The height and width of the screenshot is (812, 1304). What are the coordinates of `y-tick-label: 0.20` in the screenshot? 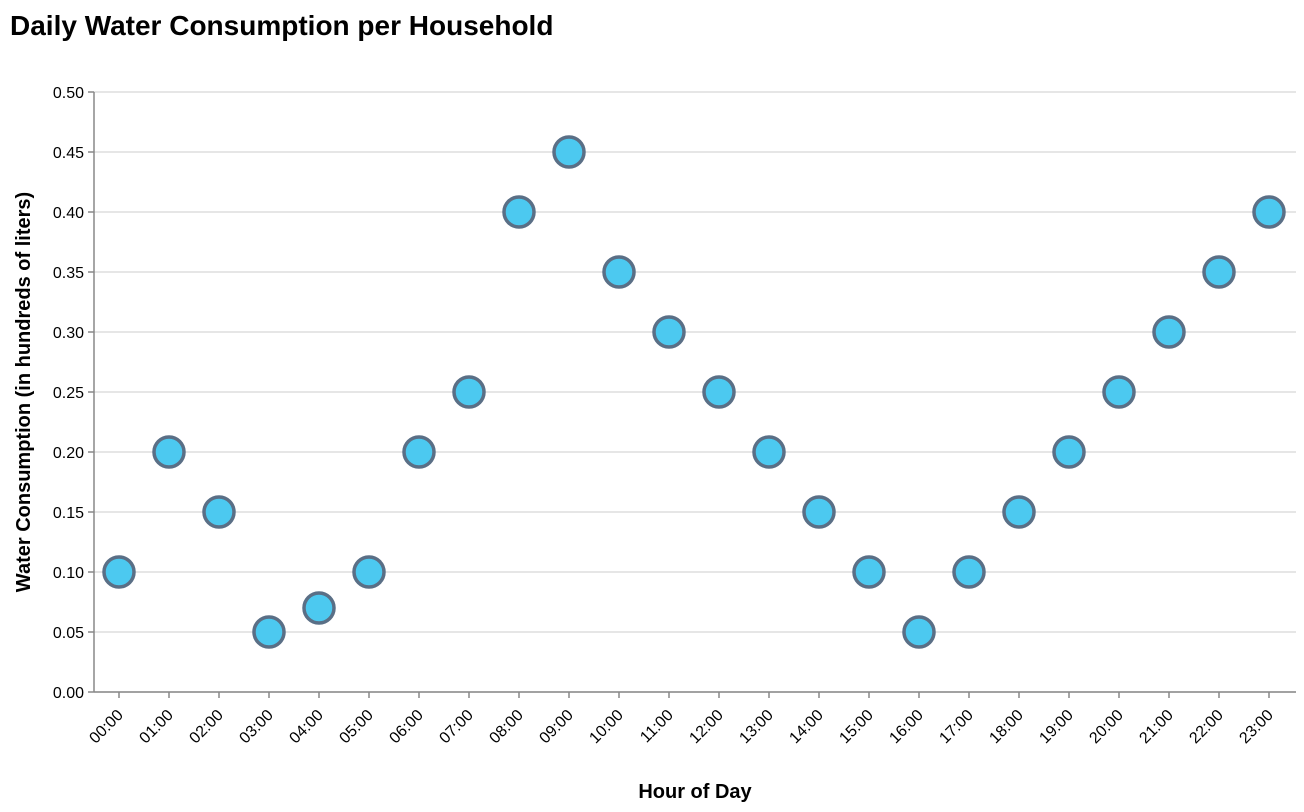 It's located at (68, 453).